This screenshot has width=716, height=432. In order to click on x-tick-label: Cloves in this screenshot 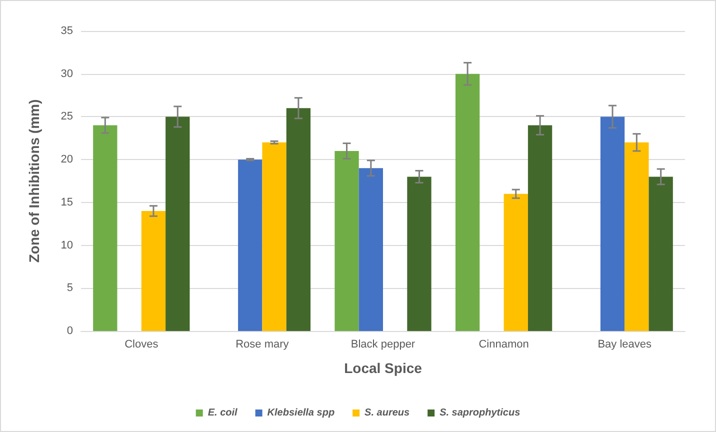, I will do `click(141, 344)`.